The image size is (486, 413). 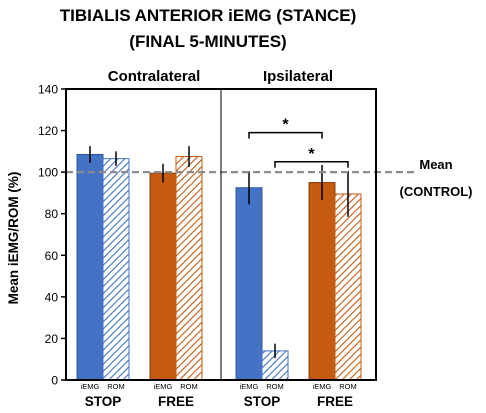 I want to click on bar-ipsilateral-free-rom, so click(x=348, y=287).